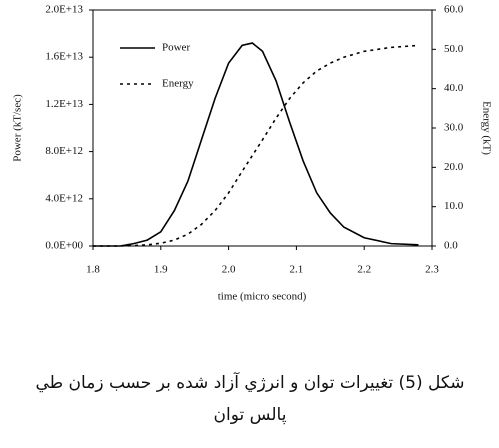 The image size is (499, 448). I want to click on legend-label: Energy, so click(178, 84).